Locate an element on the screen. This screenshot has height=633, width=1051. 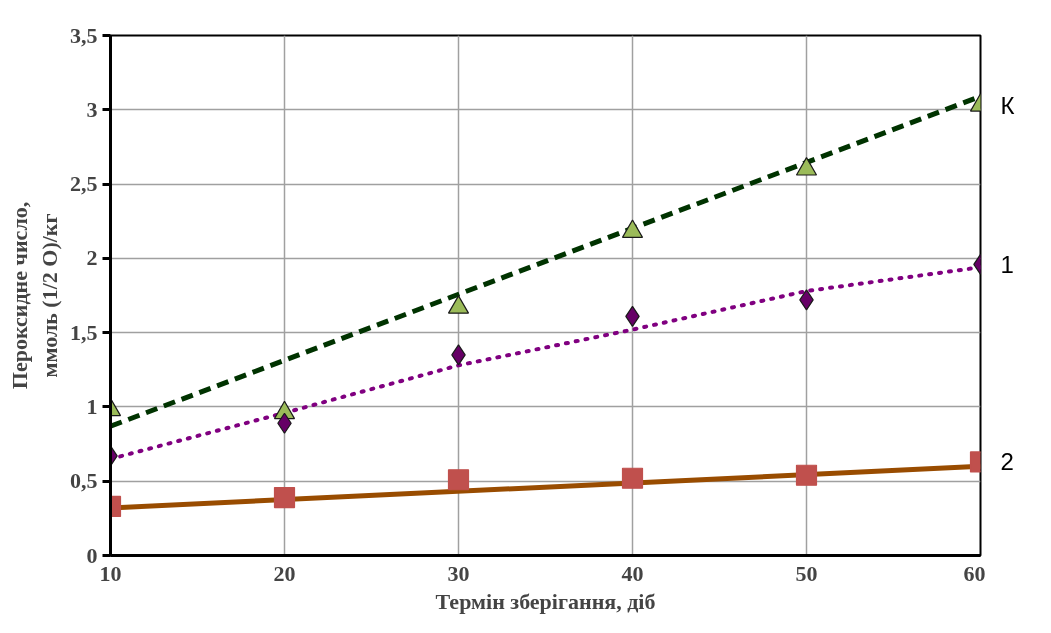
y-axis-title: Пероксидне число, ммоль (1/2 О)/кг is located at coordinates (34, 295).